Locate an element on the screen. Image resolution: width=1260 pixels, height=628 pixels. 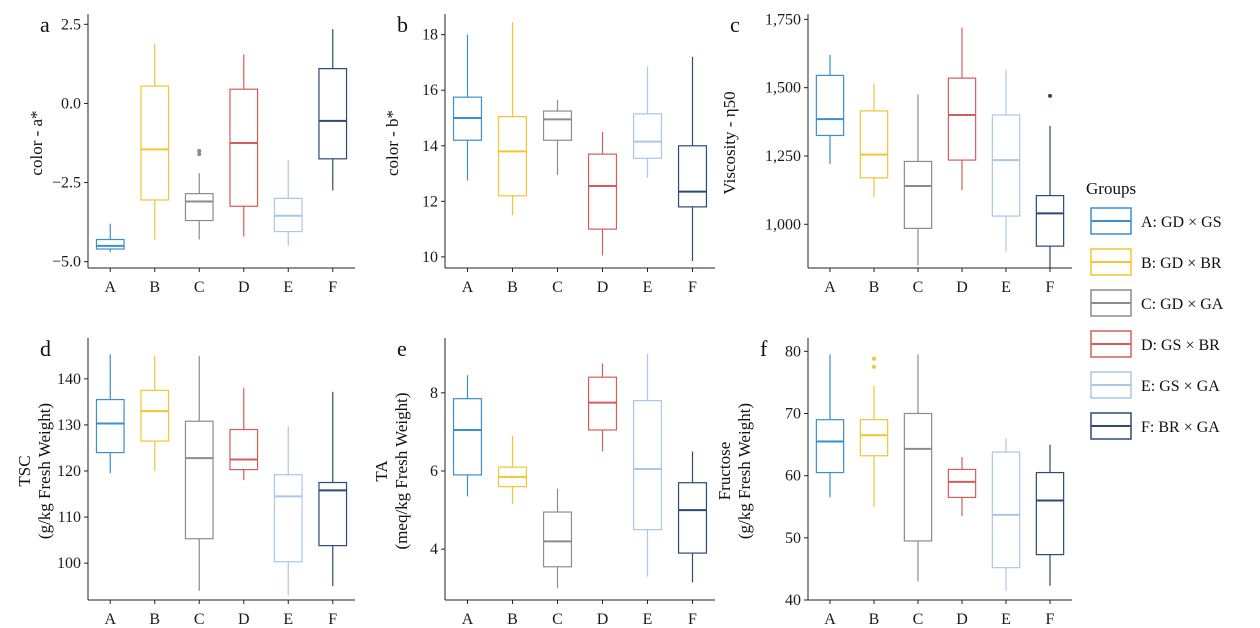
panel-b: 10 12 14 16 18 A B C D E Fb color - b* is located at coordinates (549, 154).